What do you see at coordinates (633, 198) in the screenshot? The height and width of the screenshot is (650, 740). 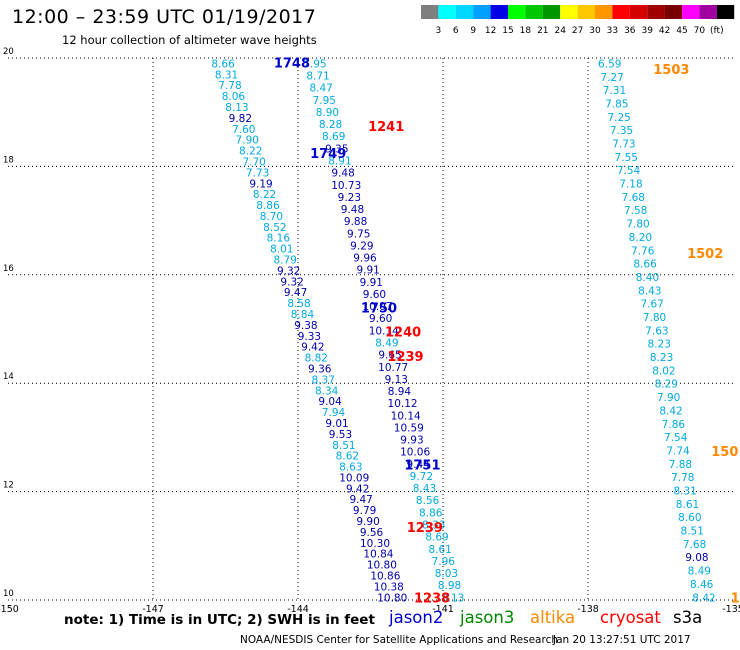 I see `wave-height-point: 7.68` at bounding box center [633, 198].